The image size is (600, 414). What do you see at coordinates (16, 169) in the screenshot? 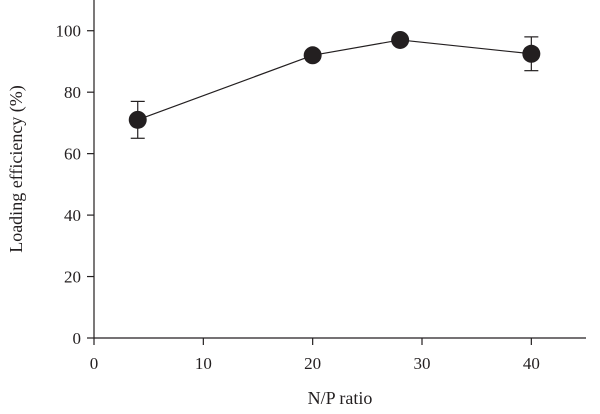
I see `y-axis-label: Loading efficiency (%)` at bounding box center [16, 169].